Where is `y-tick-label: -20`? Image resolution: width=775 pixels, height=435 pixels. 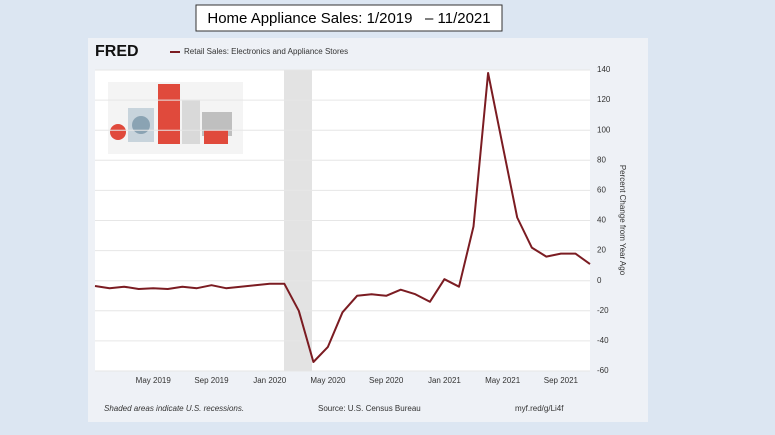
y-tick-label: -20 is located at coordinates (603, 310).